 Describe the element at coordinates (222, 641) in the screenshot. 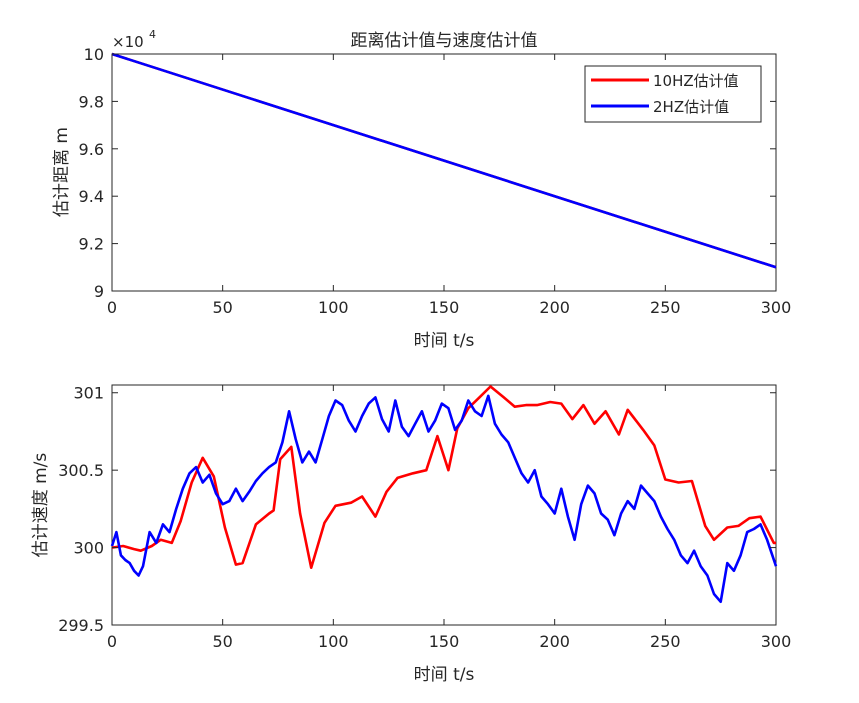

I see `speed-x-tick-label: 50` at that location.